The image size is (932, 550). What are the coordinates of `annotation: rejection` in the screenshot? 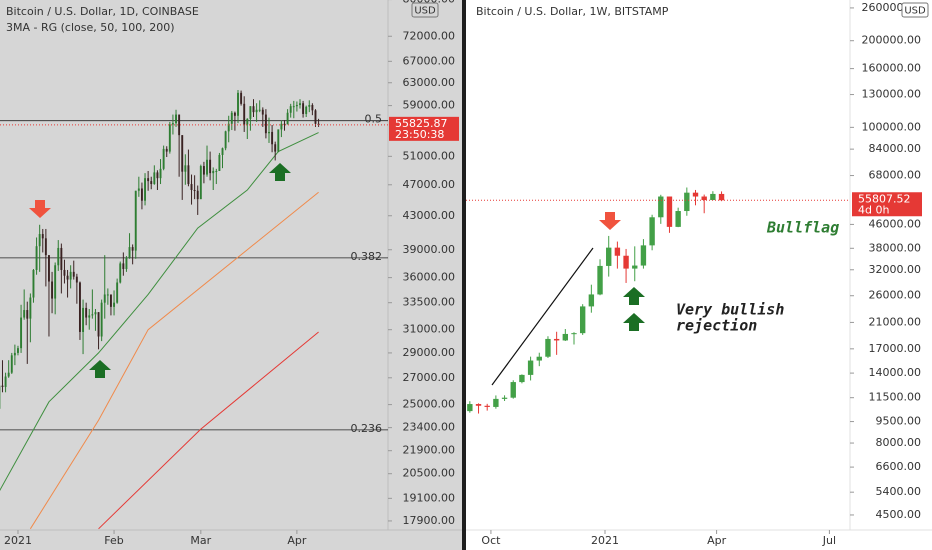 It's located at (716, 326).